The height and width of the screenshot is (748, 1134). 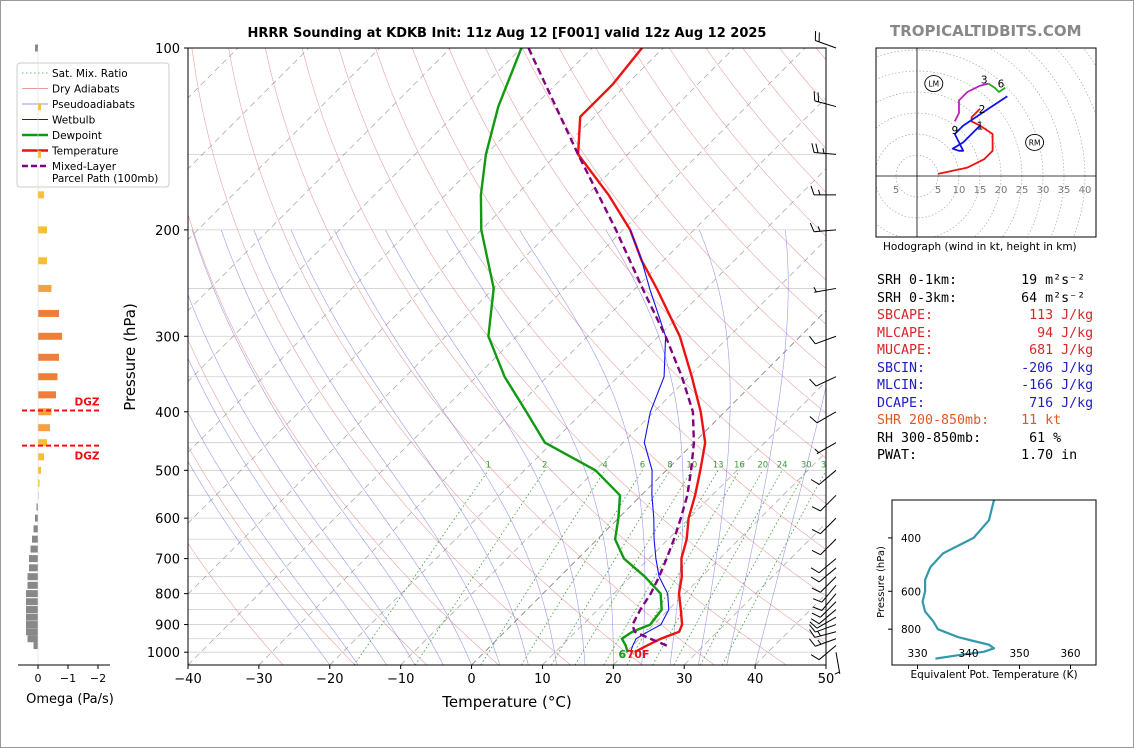 What do you see at coordinates (85, 152) in the screenshot?
I see `legend-entry: Temperature` at bounding box center [85, 152].